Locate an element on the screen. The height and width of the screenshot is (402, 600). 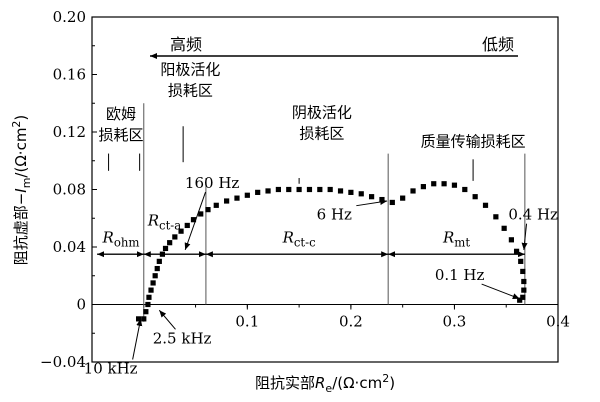
y-tick-label: −0.04 is located at coordinates (63, 362).